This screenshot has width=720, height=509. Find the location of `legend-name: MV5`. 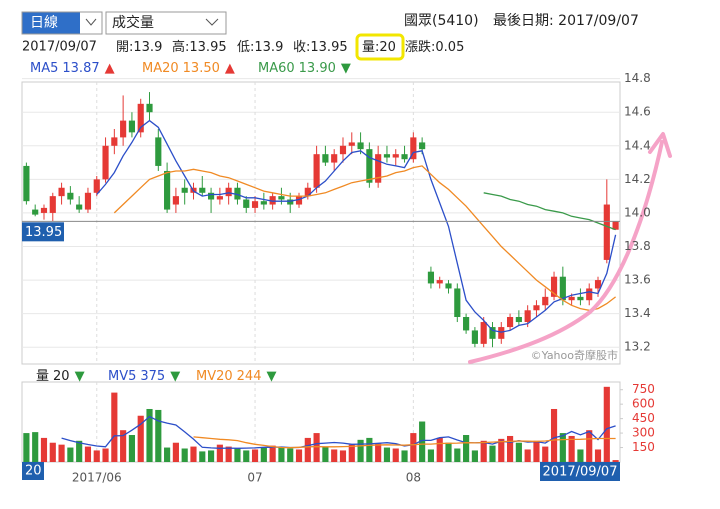

legend-name: MV5 is located at coordinates (122, 376).